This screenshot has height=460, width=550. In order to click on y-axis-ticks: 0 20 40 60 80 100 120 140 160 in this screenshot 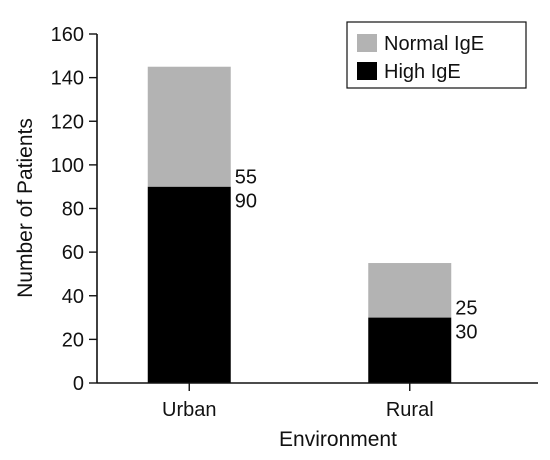, I will do `click(74, 209)`.